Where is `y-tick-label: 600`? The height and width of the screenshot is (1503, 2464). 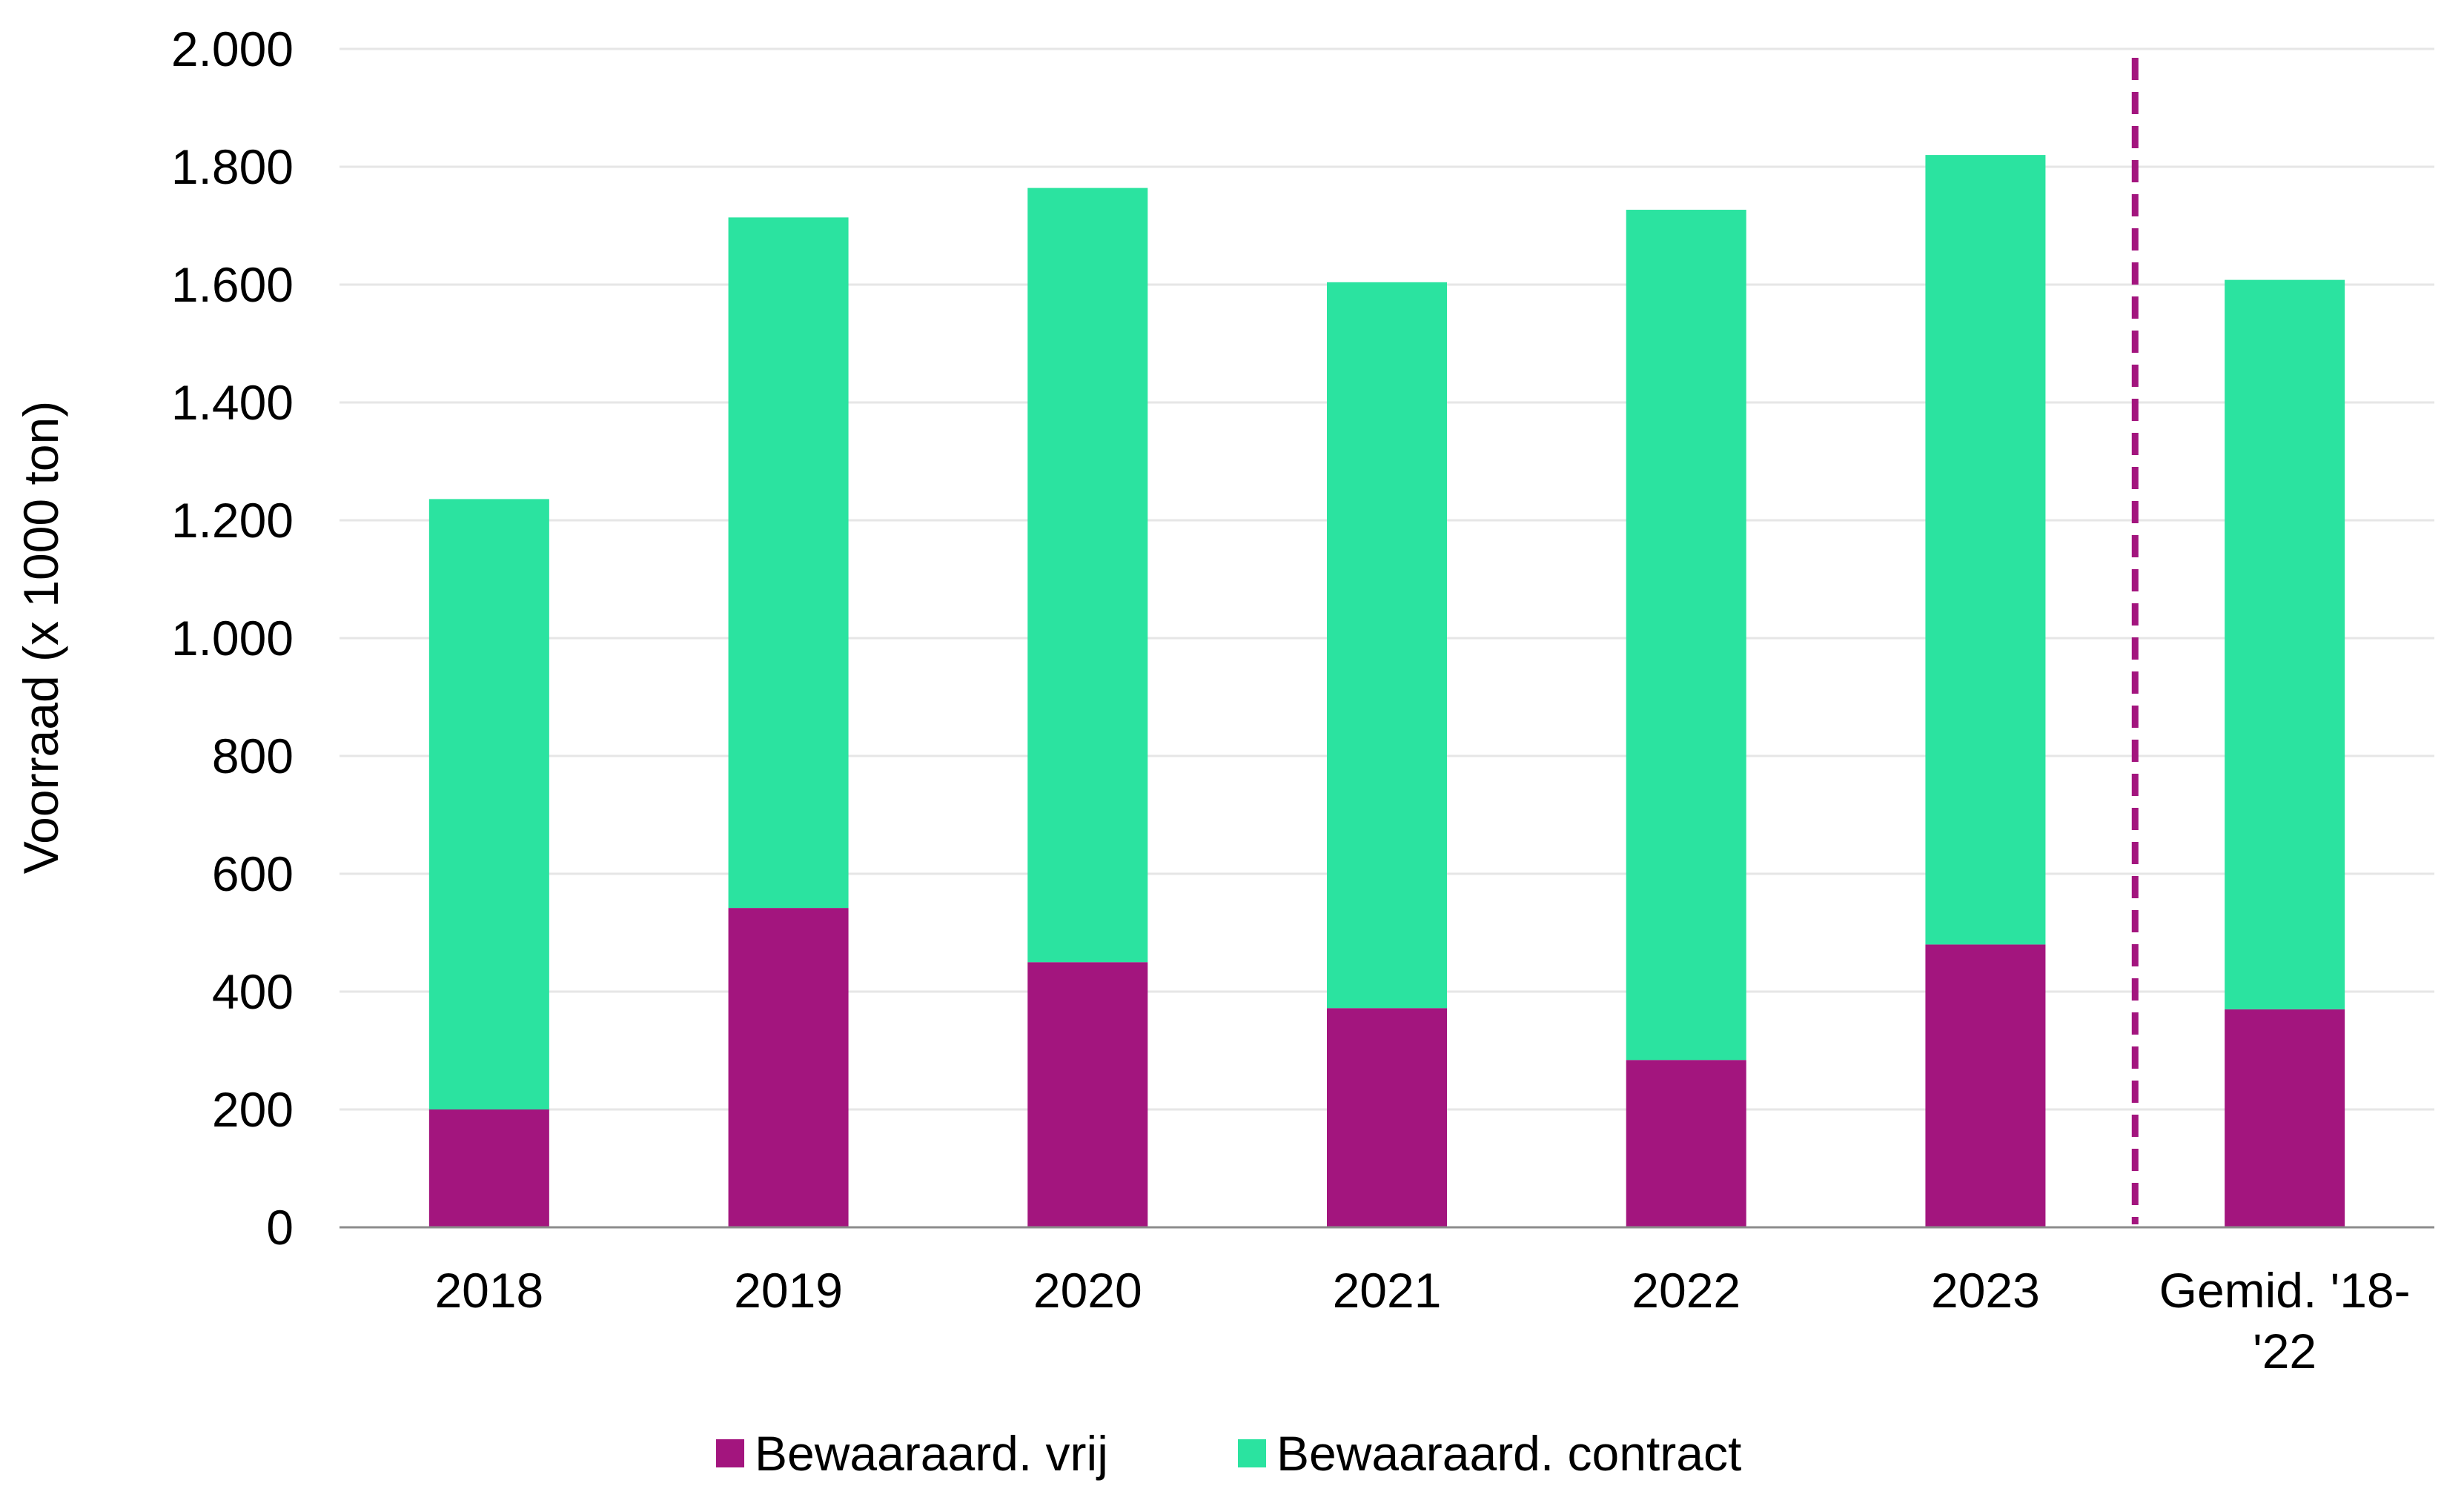
y-tick-label: 600 is located at coordinates (253, 873).